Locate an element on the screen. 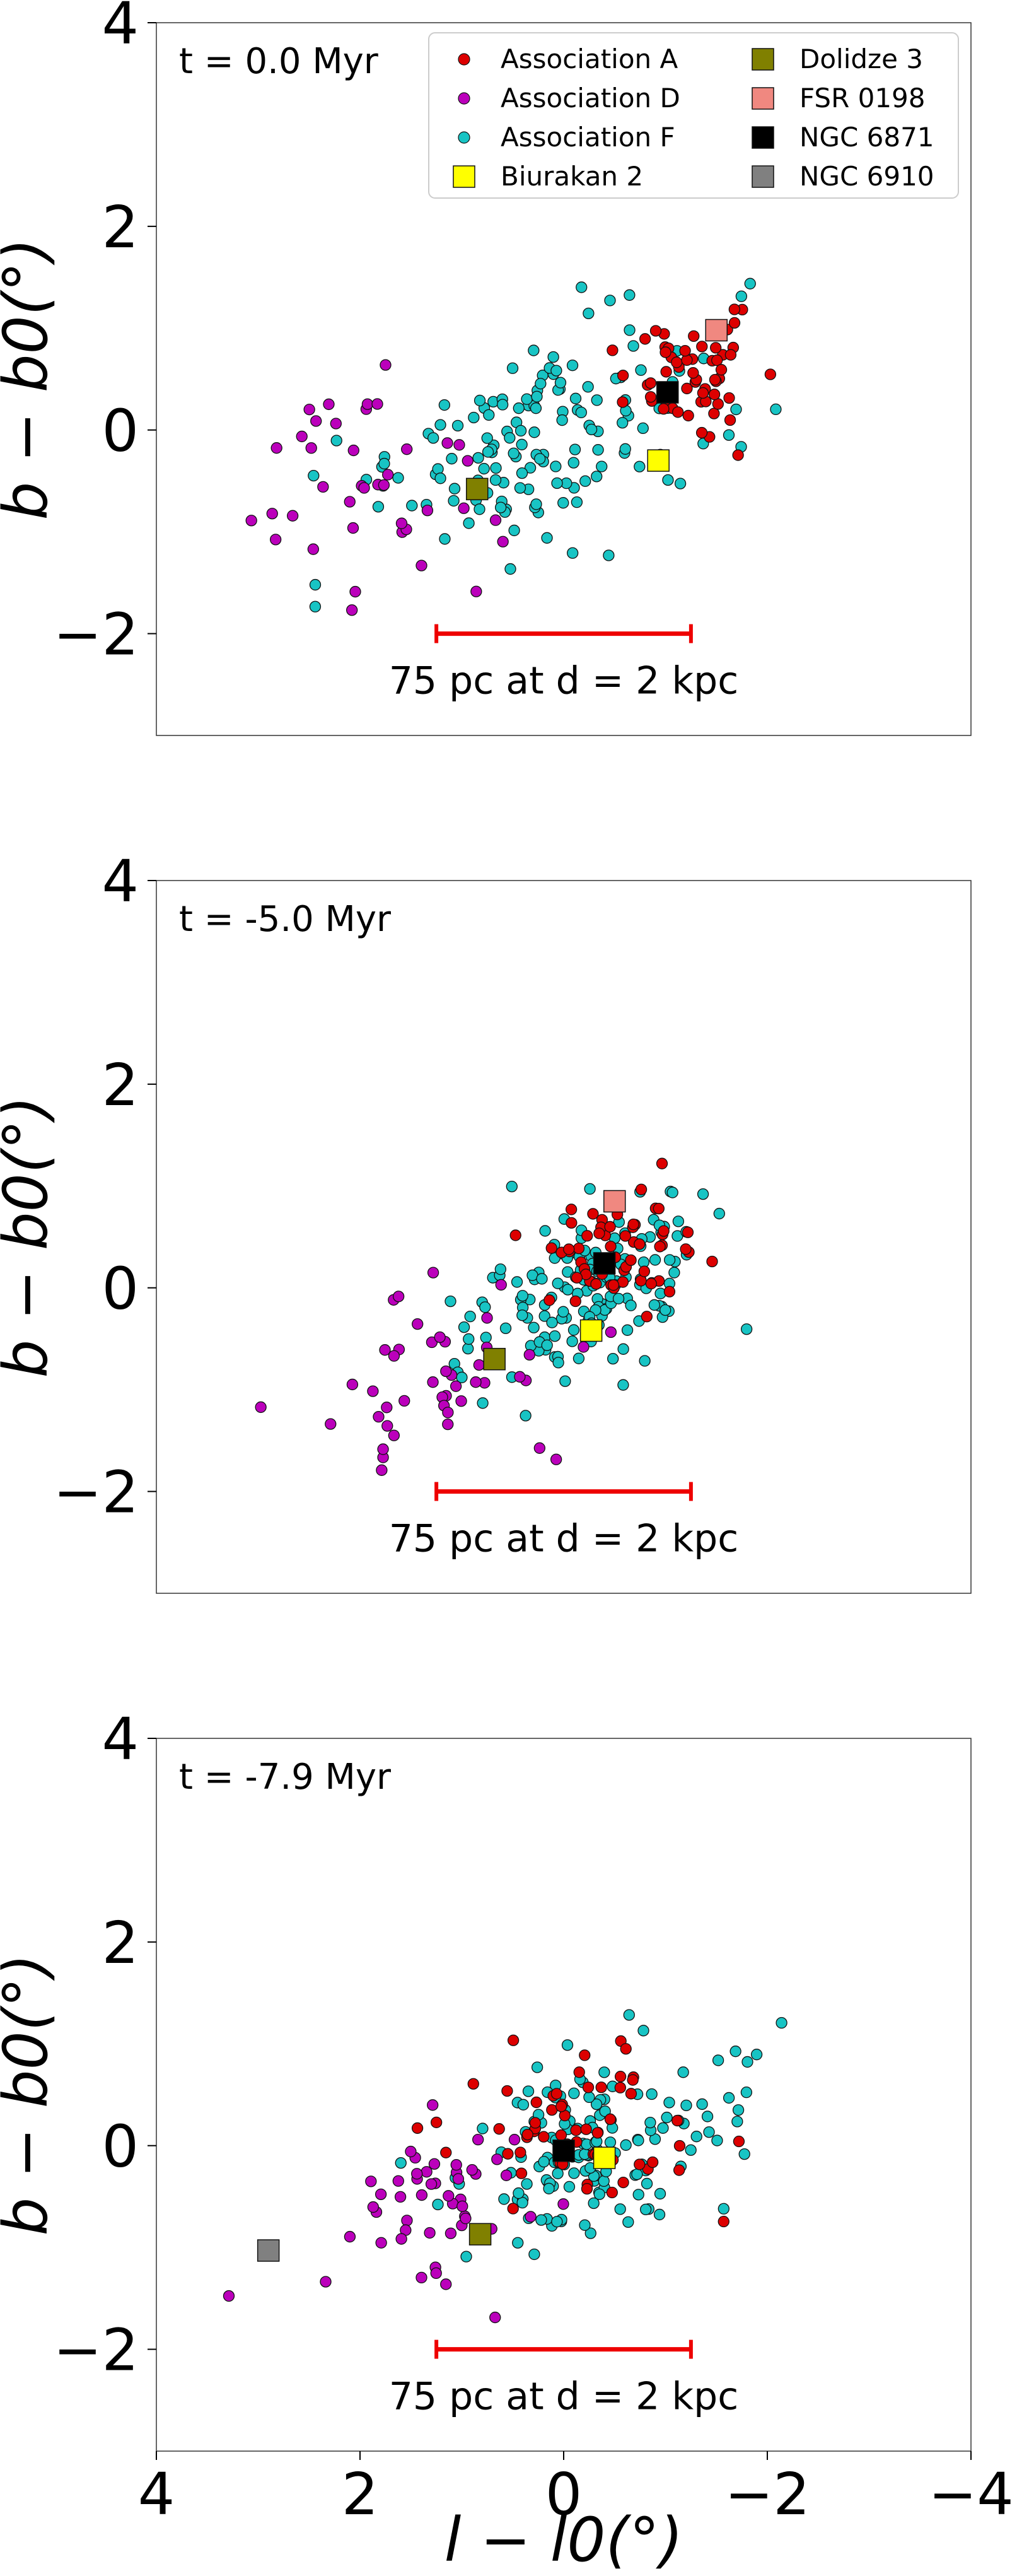  x-axis-label: l − l0(°) is located at coordinates (564, 2540).